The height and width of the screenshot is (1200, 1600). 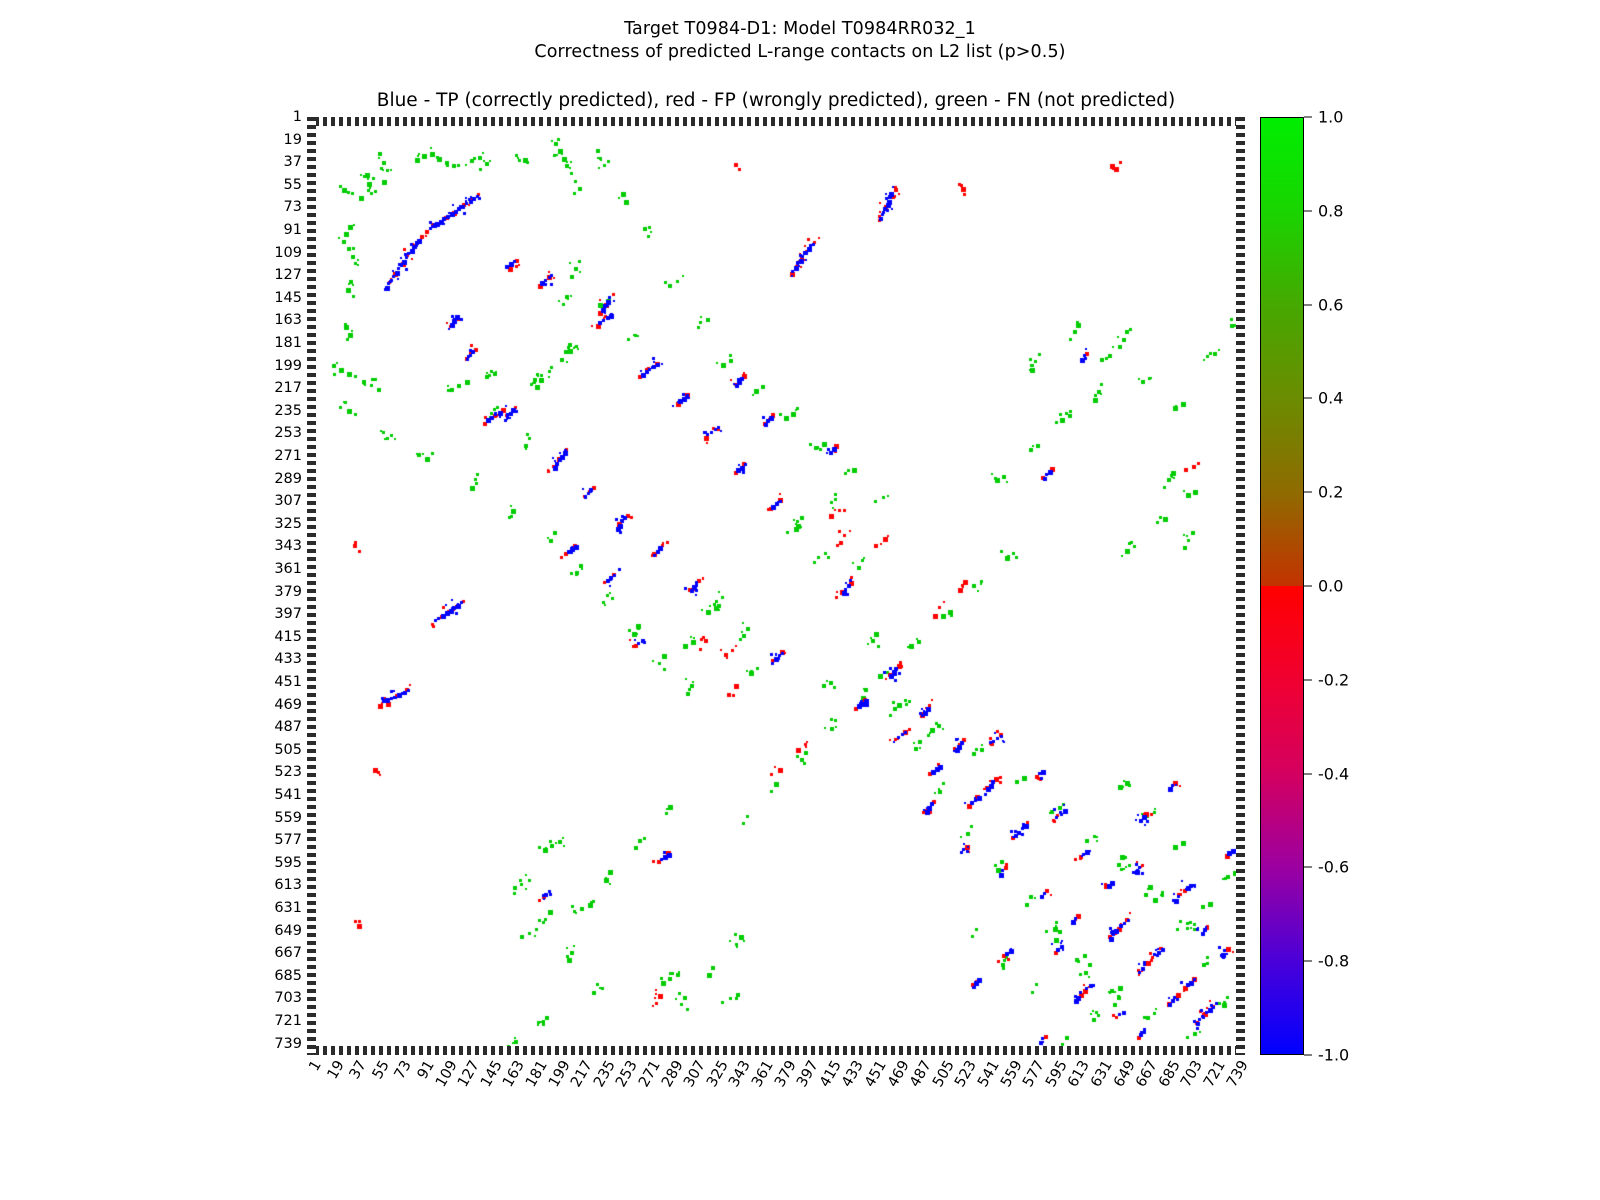 I want to click on y-axis-tick-label: 361, so click(x=288, y=569).